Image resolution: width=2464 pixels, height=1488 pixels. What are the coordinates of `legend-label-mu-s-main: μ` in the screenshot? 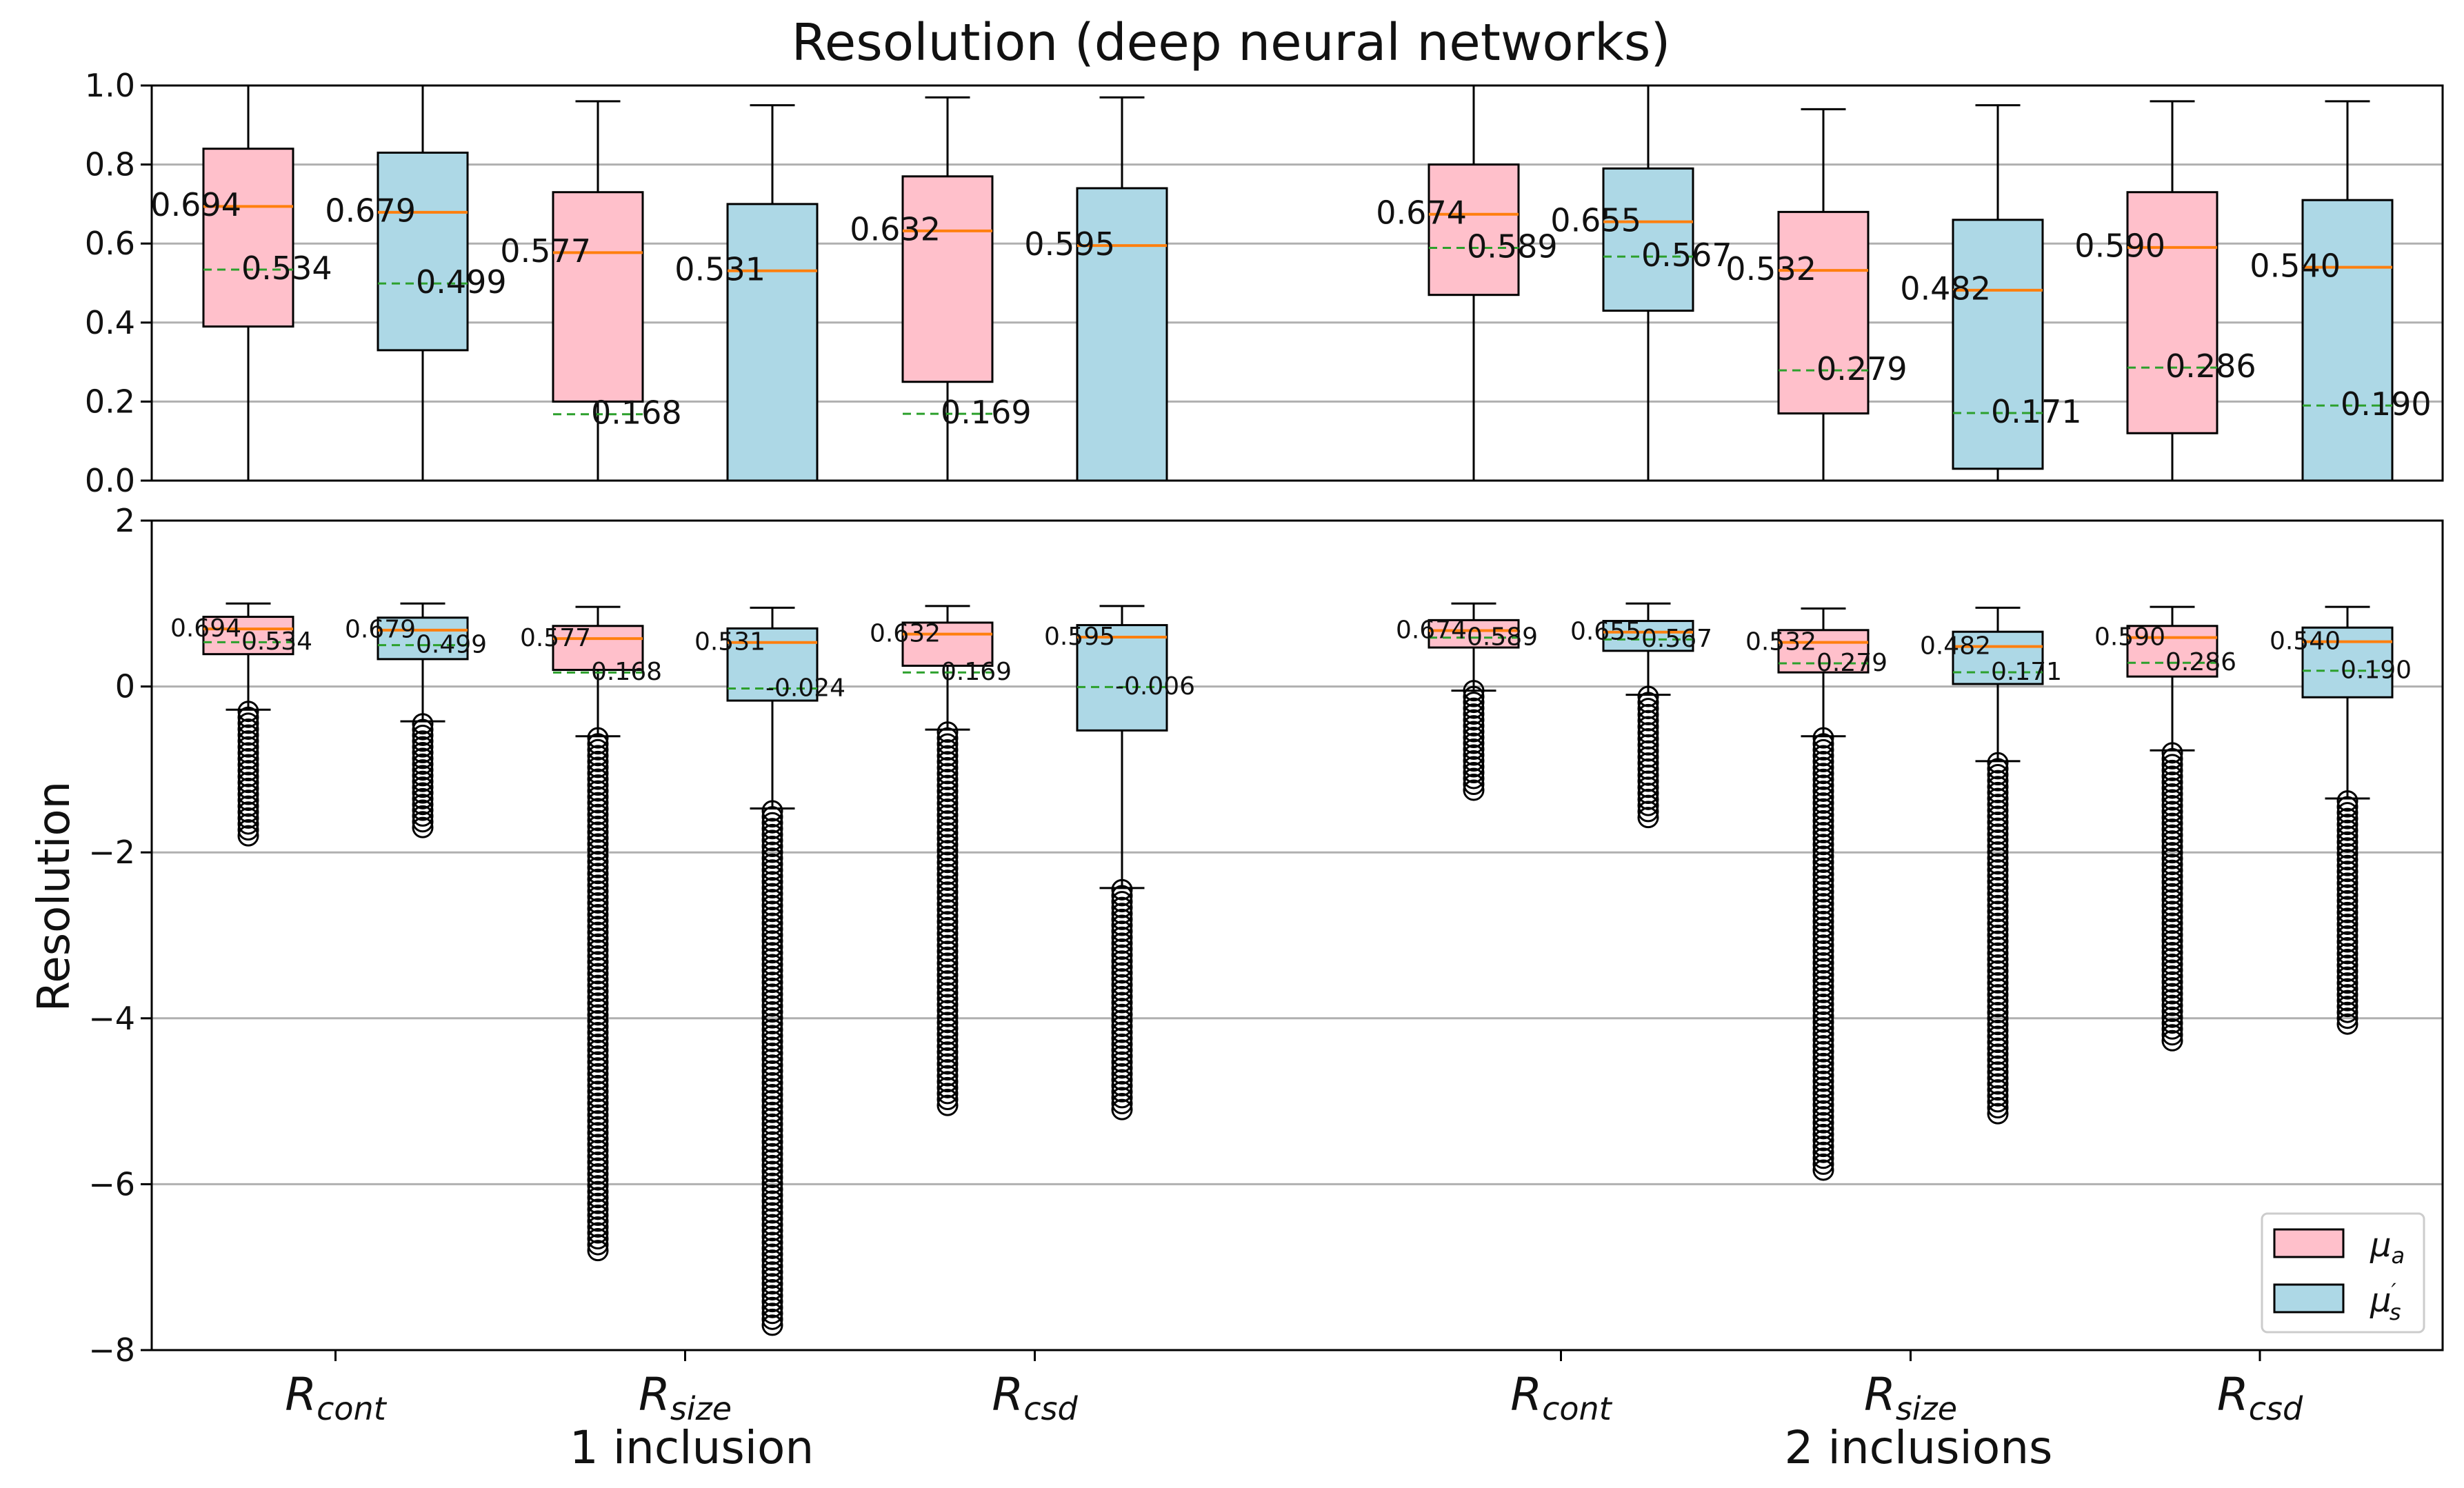 It's located at (2381, 1300).